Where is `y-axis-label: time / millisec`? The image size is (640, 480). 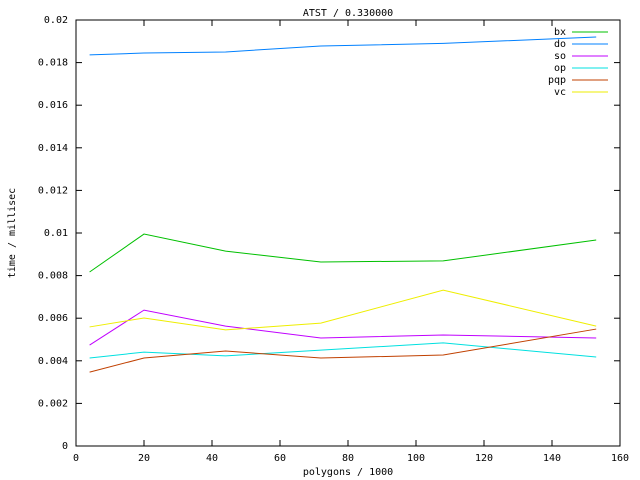
y-axis-label: time / millisec is located at coordinates (12, 233).